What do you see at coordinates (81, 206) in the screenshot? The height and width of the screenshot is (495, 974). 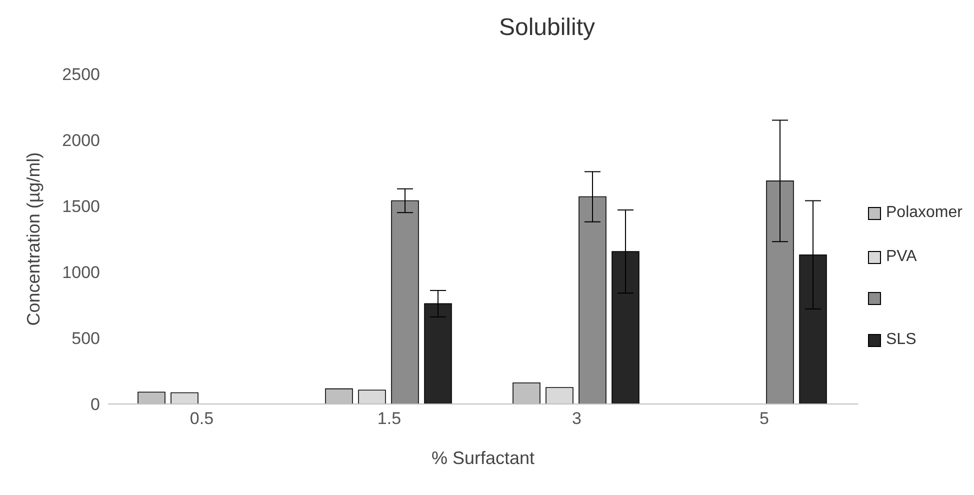 I see `y-tick-label: 1500` at bounding box center [81, 206].